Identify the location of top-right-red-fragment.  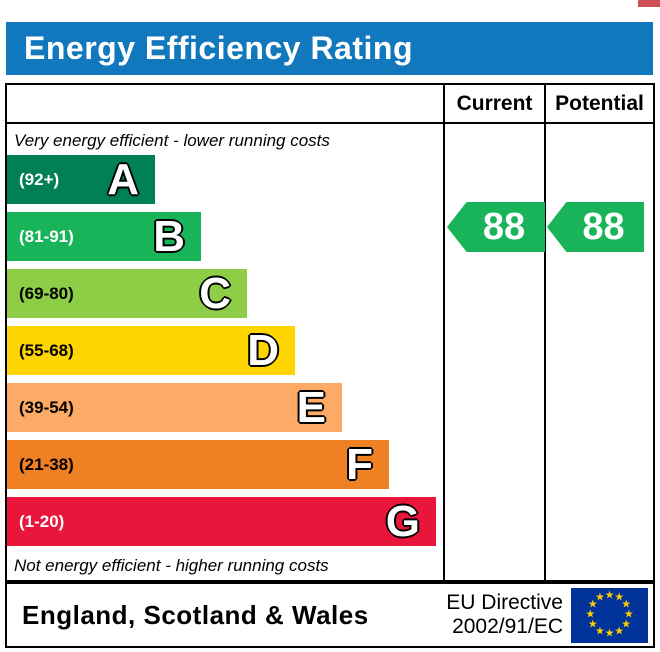
(649, 3).